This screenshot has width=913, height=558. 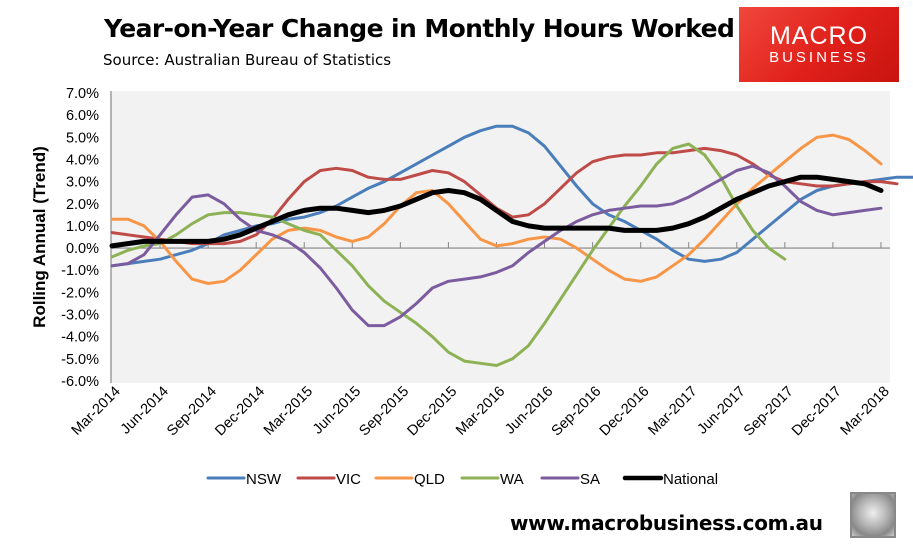 What do you see at coordinates (873, 515) in the screenshot?
I see `fox-icon` at bounding box center [873, 515].